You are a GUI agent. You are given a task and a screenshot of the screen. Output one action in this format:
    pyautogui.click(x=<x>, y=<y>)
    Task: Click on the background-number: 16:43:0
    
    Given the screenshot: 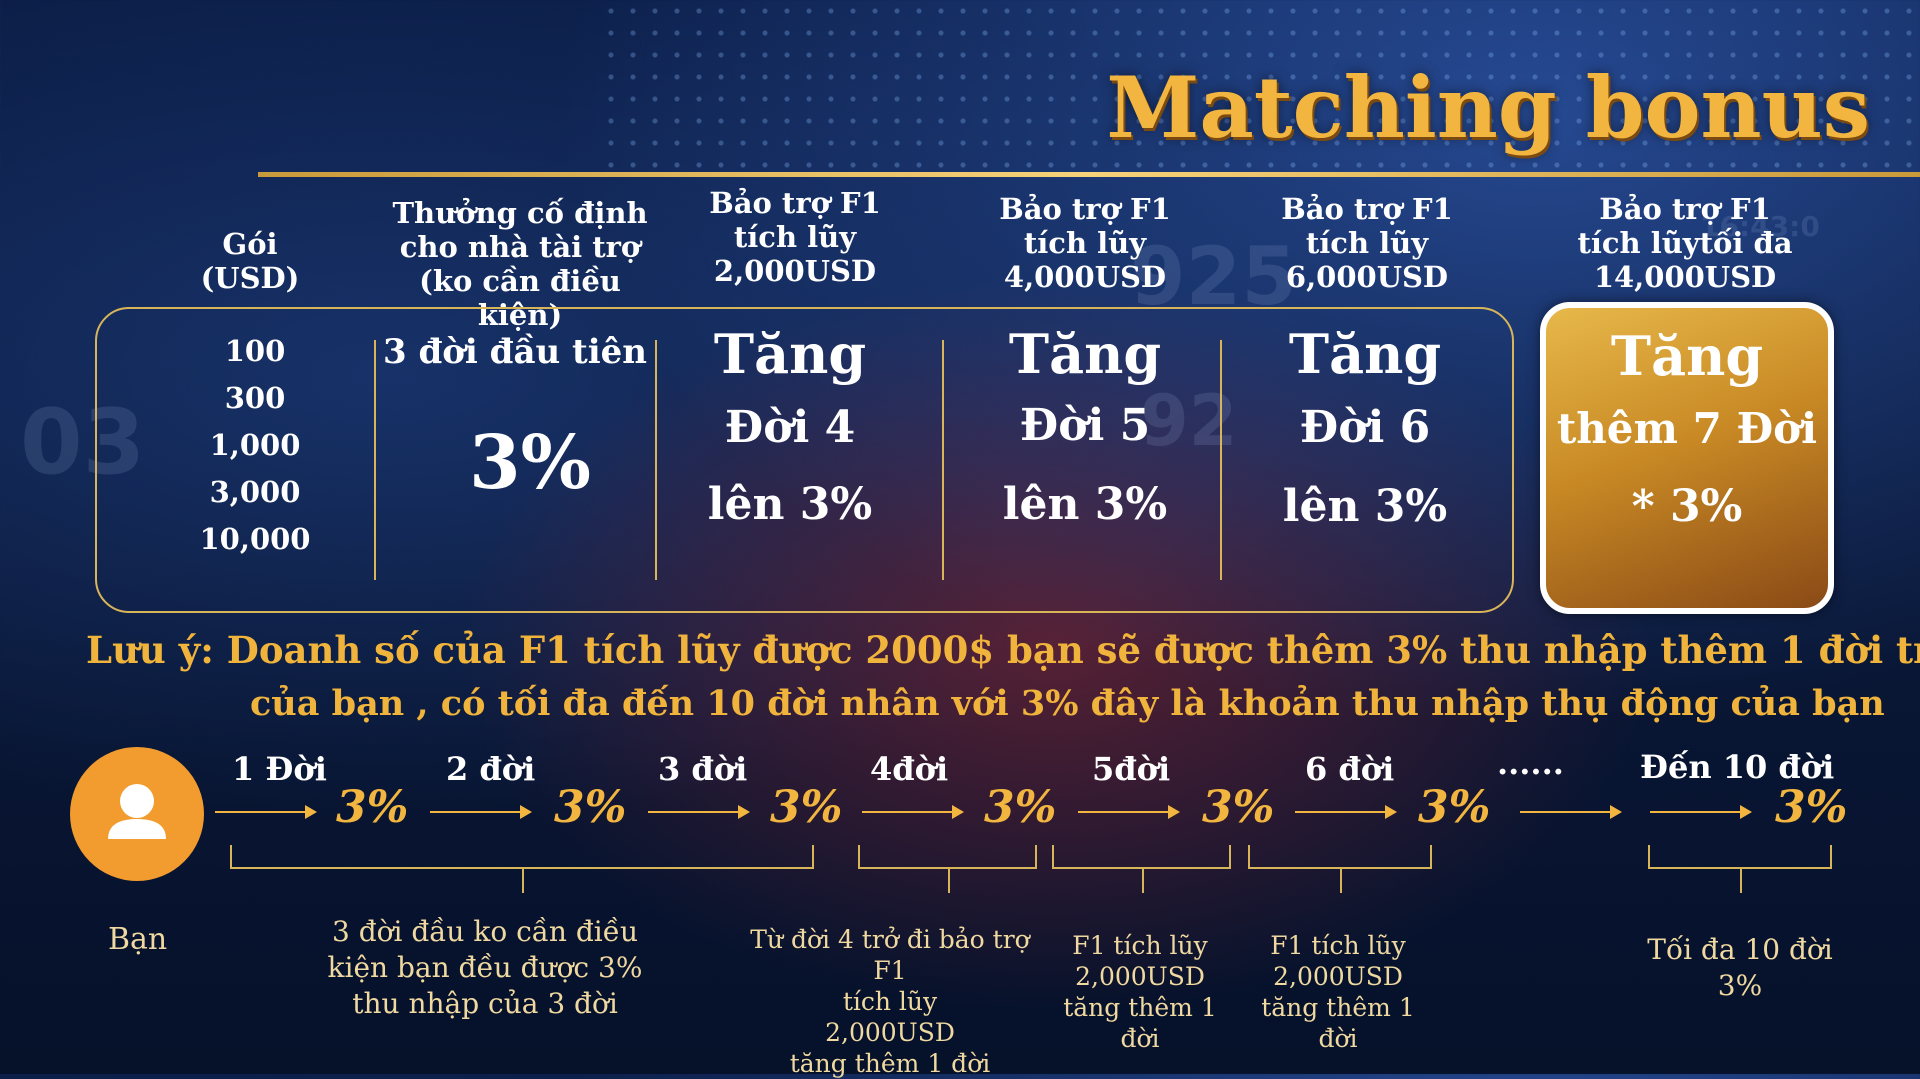 What is the action you would take?
    pyautogui.click(x=1760, y=226)
    